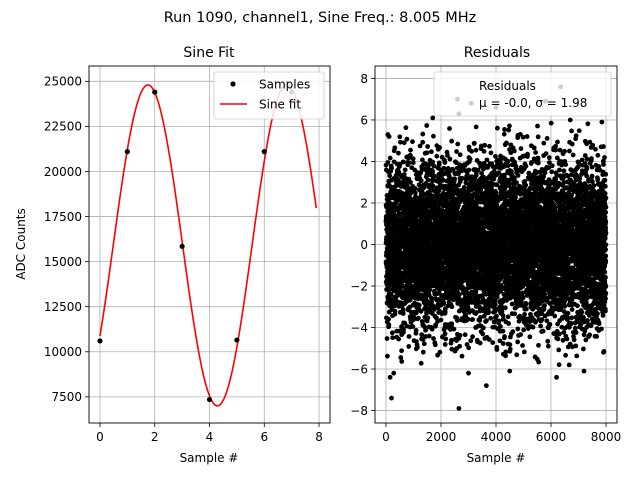 The width and height of the screenshot is (640, 480). What do you see at coordinates (66, 397) in the screenshot?
I see `sine-y-tick-label: 7500` at bounding box center [66, 397].